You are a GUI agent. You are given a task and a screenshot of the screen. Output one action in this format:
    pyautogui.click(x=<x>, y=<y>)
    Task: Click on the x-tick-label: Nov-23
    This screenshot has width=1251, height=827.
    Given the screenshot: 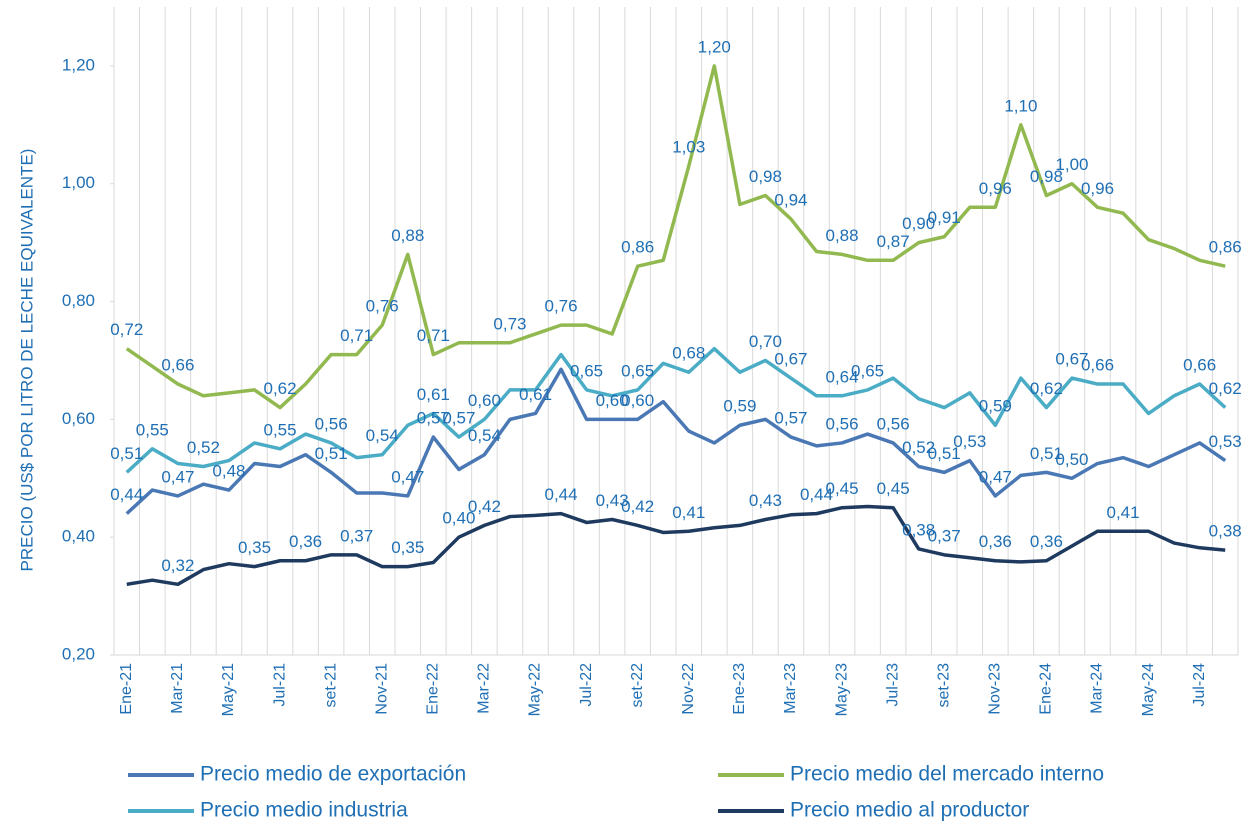 What is the action you would take?
    pyautogui.click(x=995, y=689)
    